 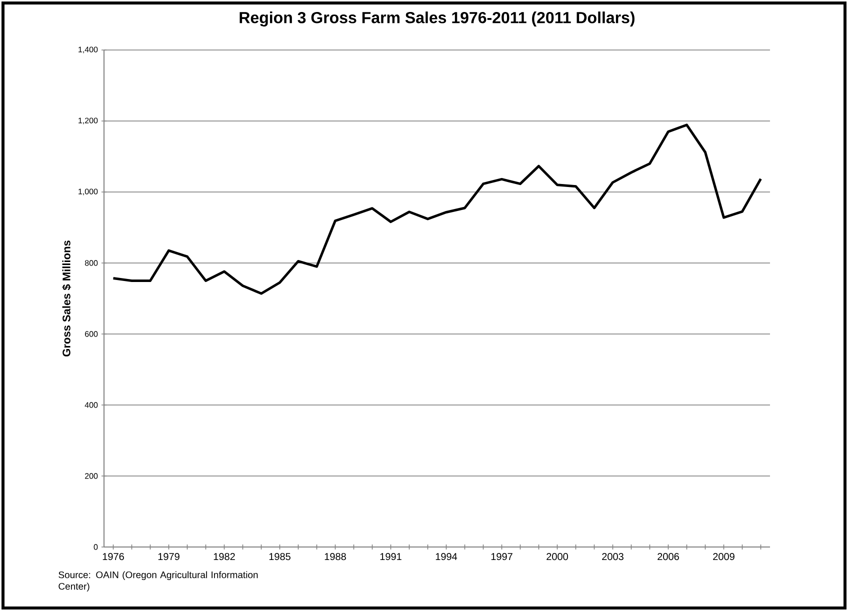 What do you see at coordinates (113, 556) in the screenshot?
I see `x-tick-label: 1976` at bounding box center [113, 556].